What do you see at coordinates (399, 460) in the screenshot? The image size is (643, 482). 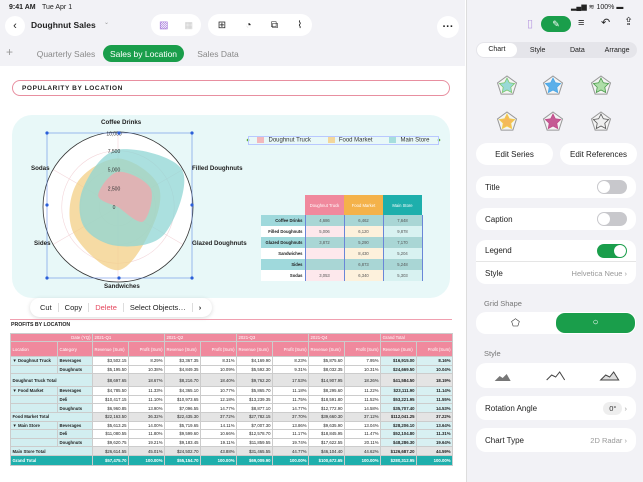 I see `table-cell: $280,312.95` at bounding box center [399, 460].